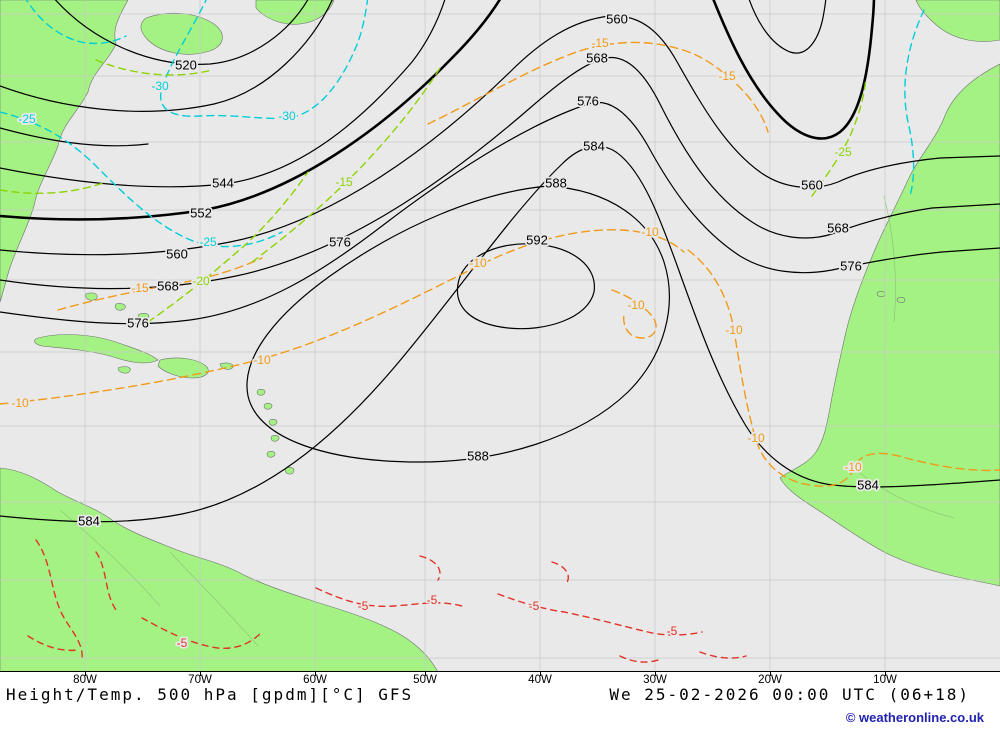  Describe the element at coordinates (264, 60) in the screenshot. I see `temp-minus30-cyan` at that location.